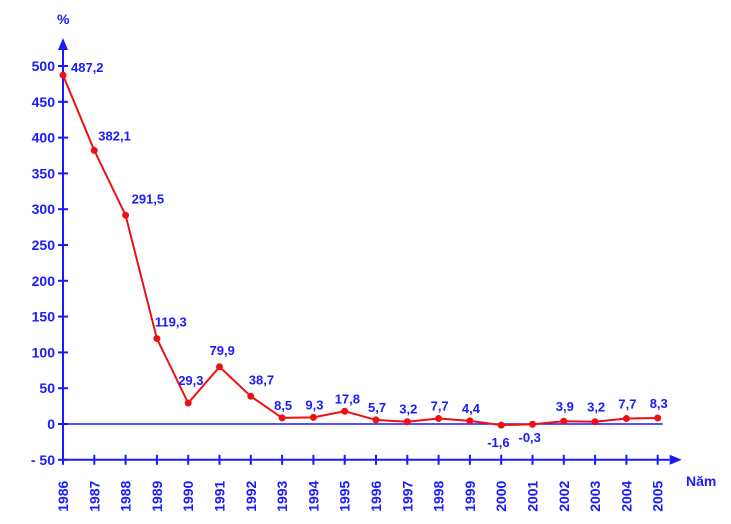 This screenshot has width=731, height=524. What do you see at coordinates (314, 404) in the screenshot?
I see `data-label: 9,3` at bounding box center [314, 404].